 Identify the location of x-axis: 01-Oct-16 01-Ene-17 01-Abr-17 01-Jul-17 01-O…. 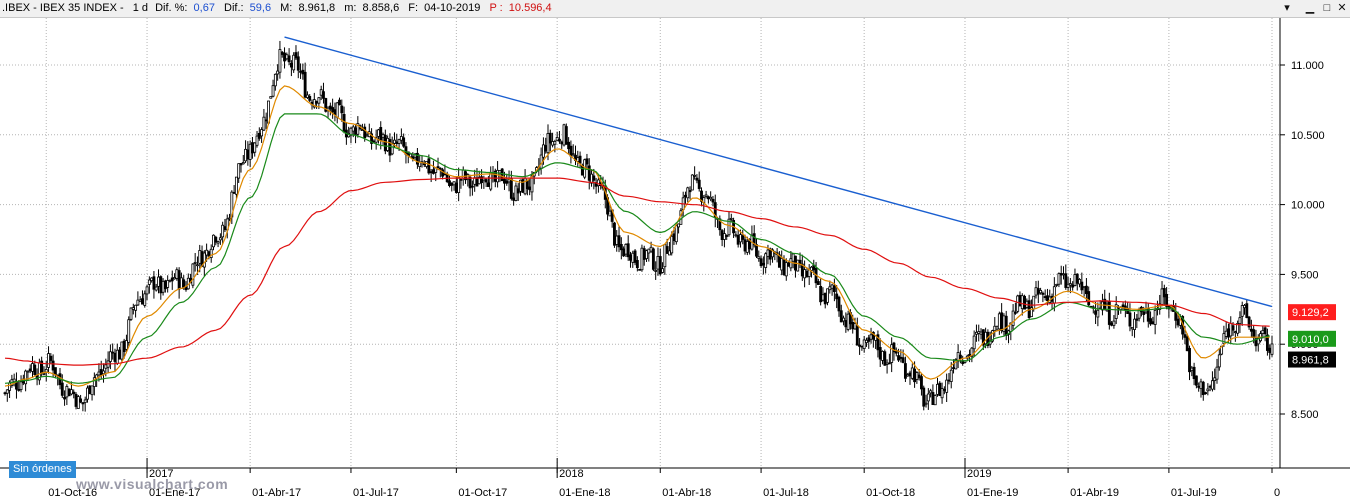
(662, 478).